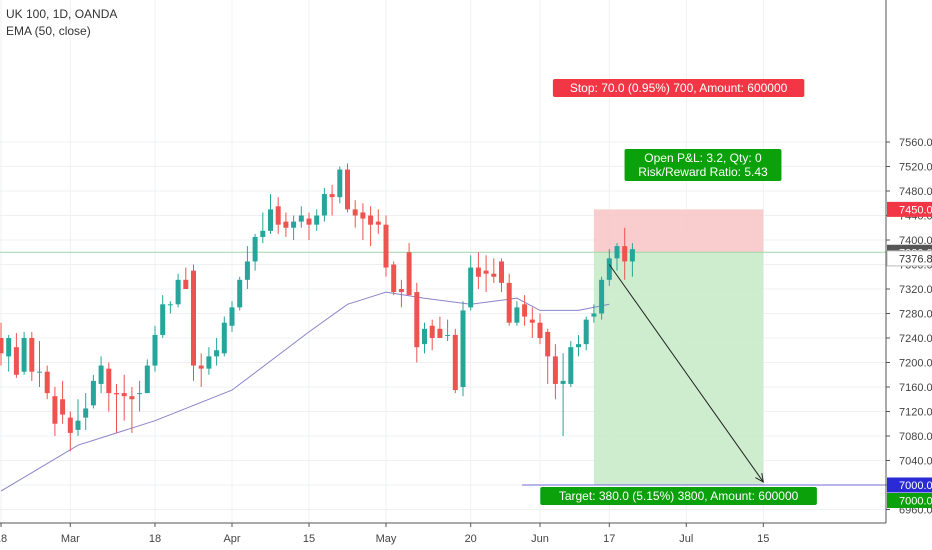 The image size is (932, 550). Describe the element at coordinates (915, 210) in the screenshot. I see `stop-price-tag-text: 7450.0` at that location.